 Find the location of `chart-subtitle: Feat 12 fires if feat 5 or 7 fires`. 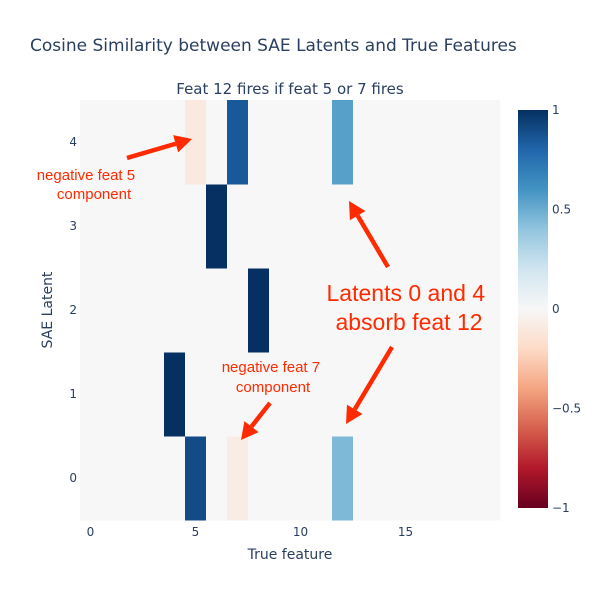

chart-subtitle: Feat 12 fires if feat 5 or 7 fires is located at coordinates (290, 89).